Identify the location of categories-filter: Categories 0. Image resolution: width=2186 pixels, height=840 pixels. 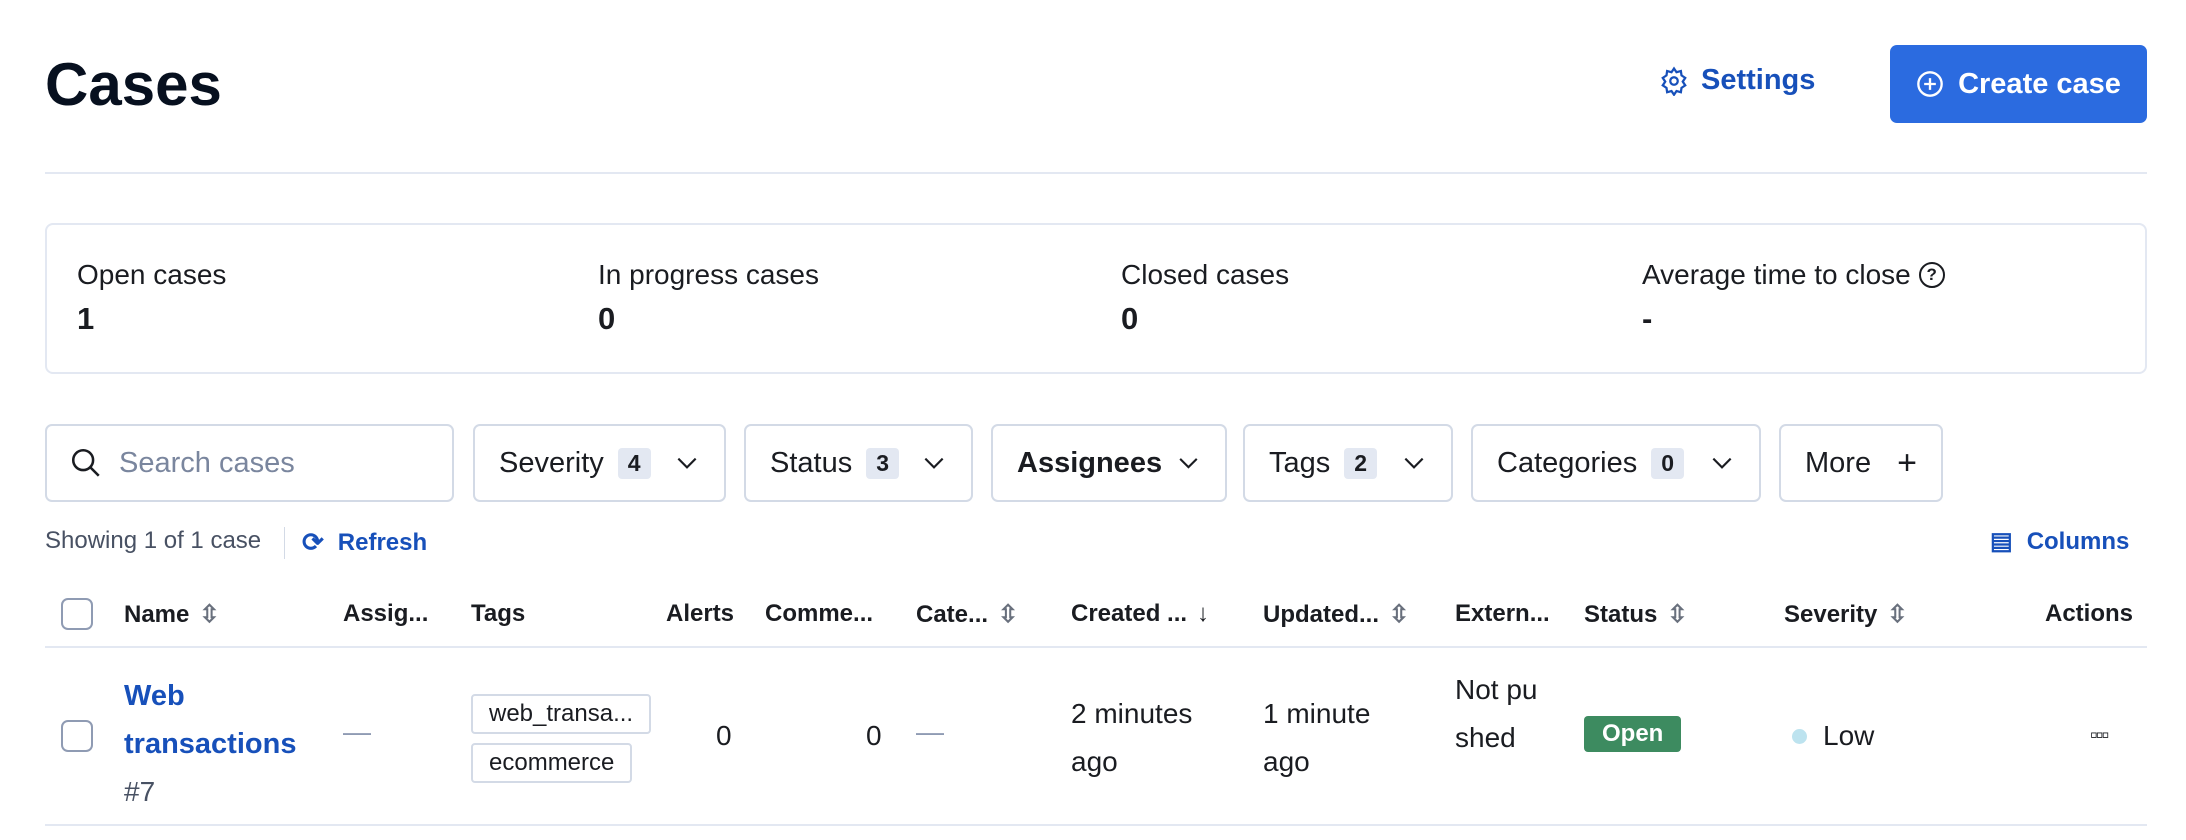
(1616, 463).